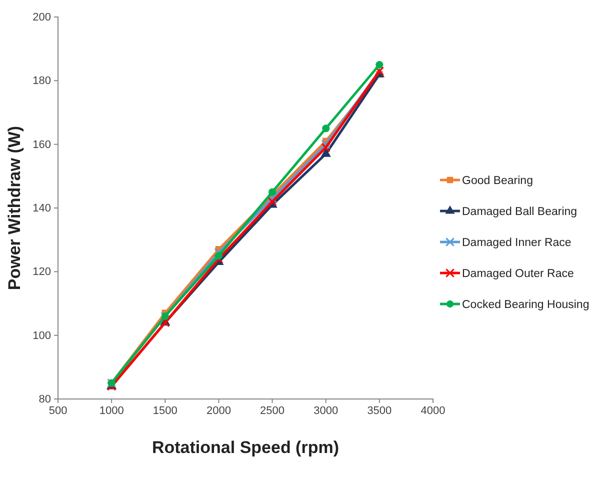 The width and height of the screenshot is (598, 479). What do you see at coordinates (326, 410) in the screenshot?
I see `x-tick-label: 3000` at bounding box center [326, 410].